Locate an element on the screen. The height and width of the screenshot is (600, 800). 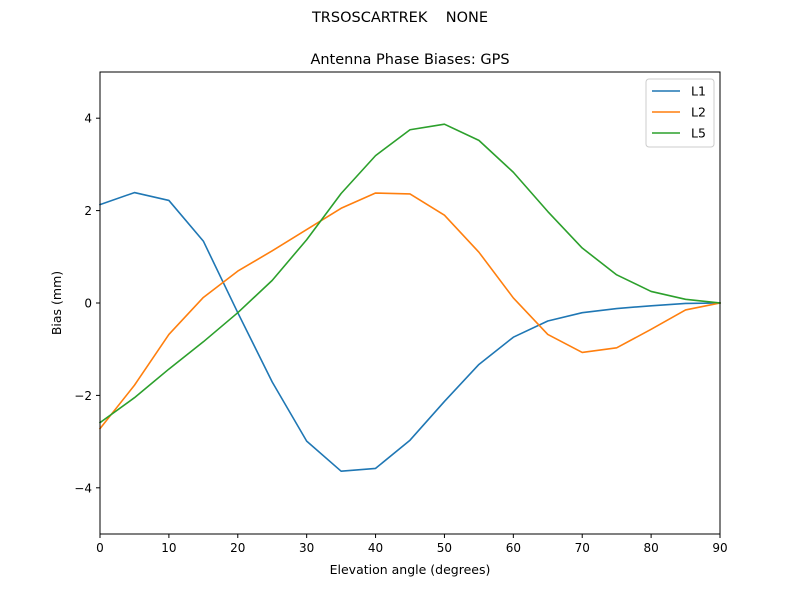
legend-box is located at coordinates (680, 113).